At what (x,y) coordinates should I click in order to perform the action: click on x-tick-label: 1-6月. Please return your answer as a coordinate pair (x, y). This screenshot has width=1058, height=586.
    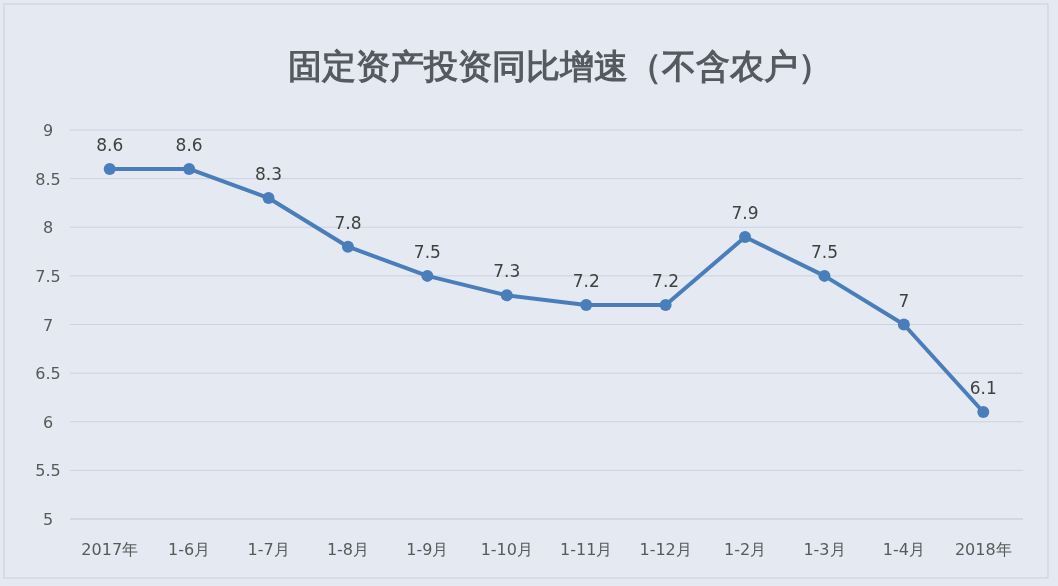
    Looking at the image, I should click on (189, 549).